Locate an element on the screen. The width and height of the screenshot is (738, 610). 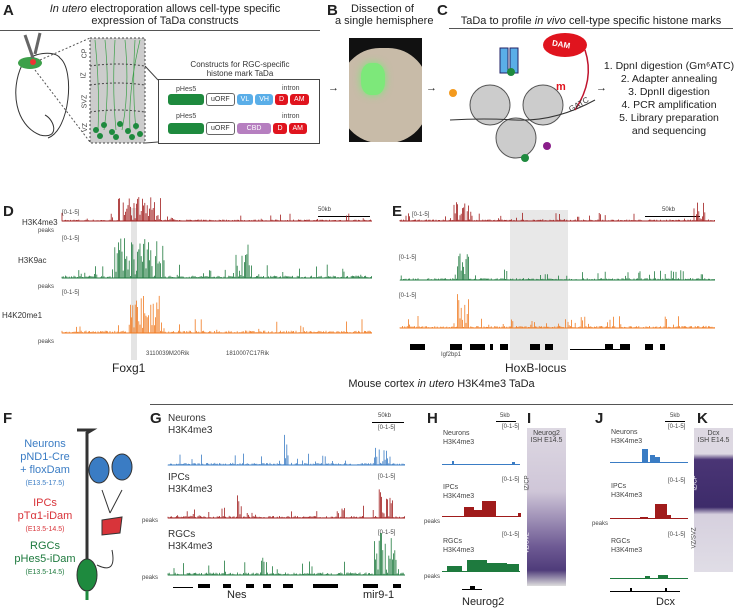
d-range-3: [0-1-5] is located at coordinates (71, 293).